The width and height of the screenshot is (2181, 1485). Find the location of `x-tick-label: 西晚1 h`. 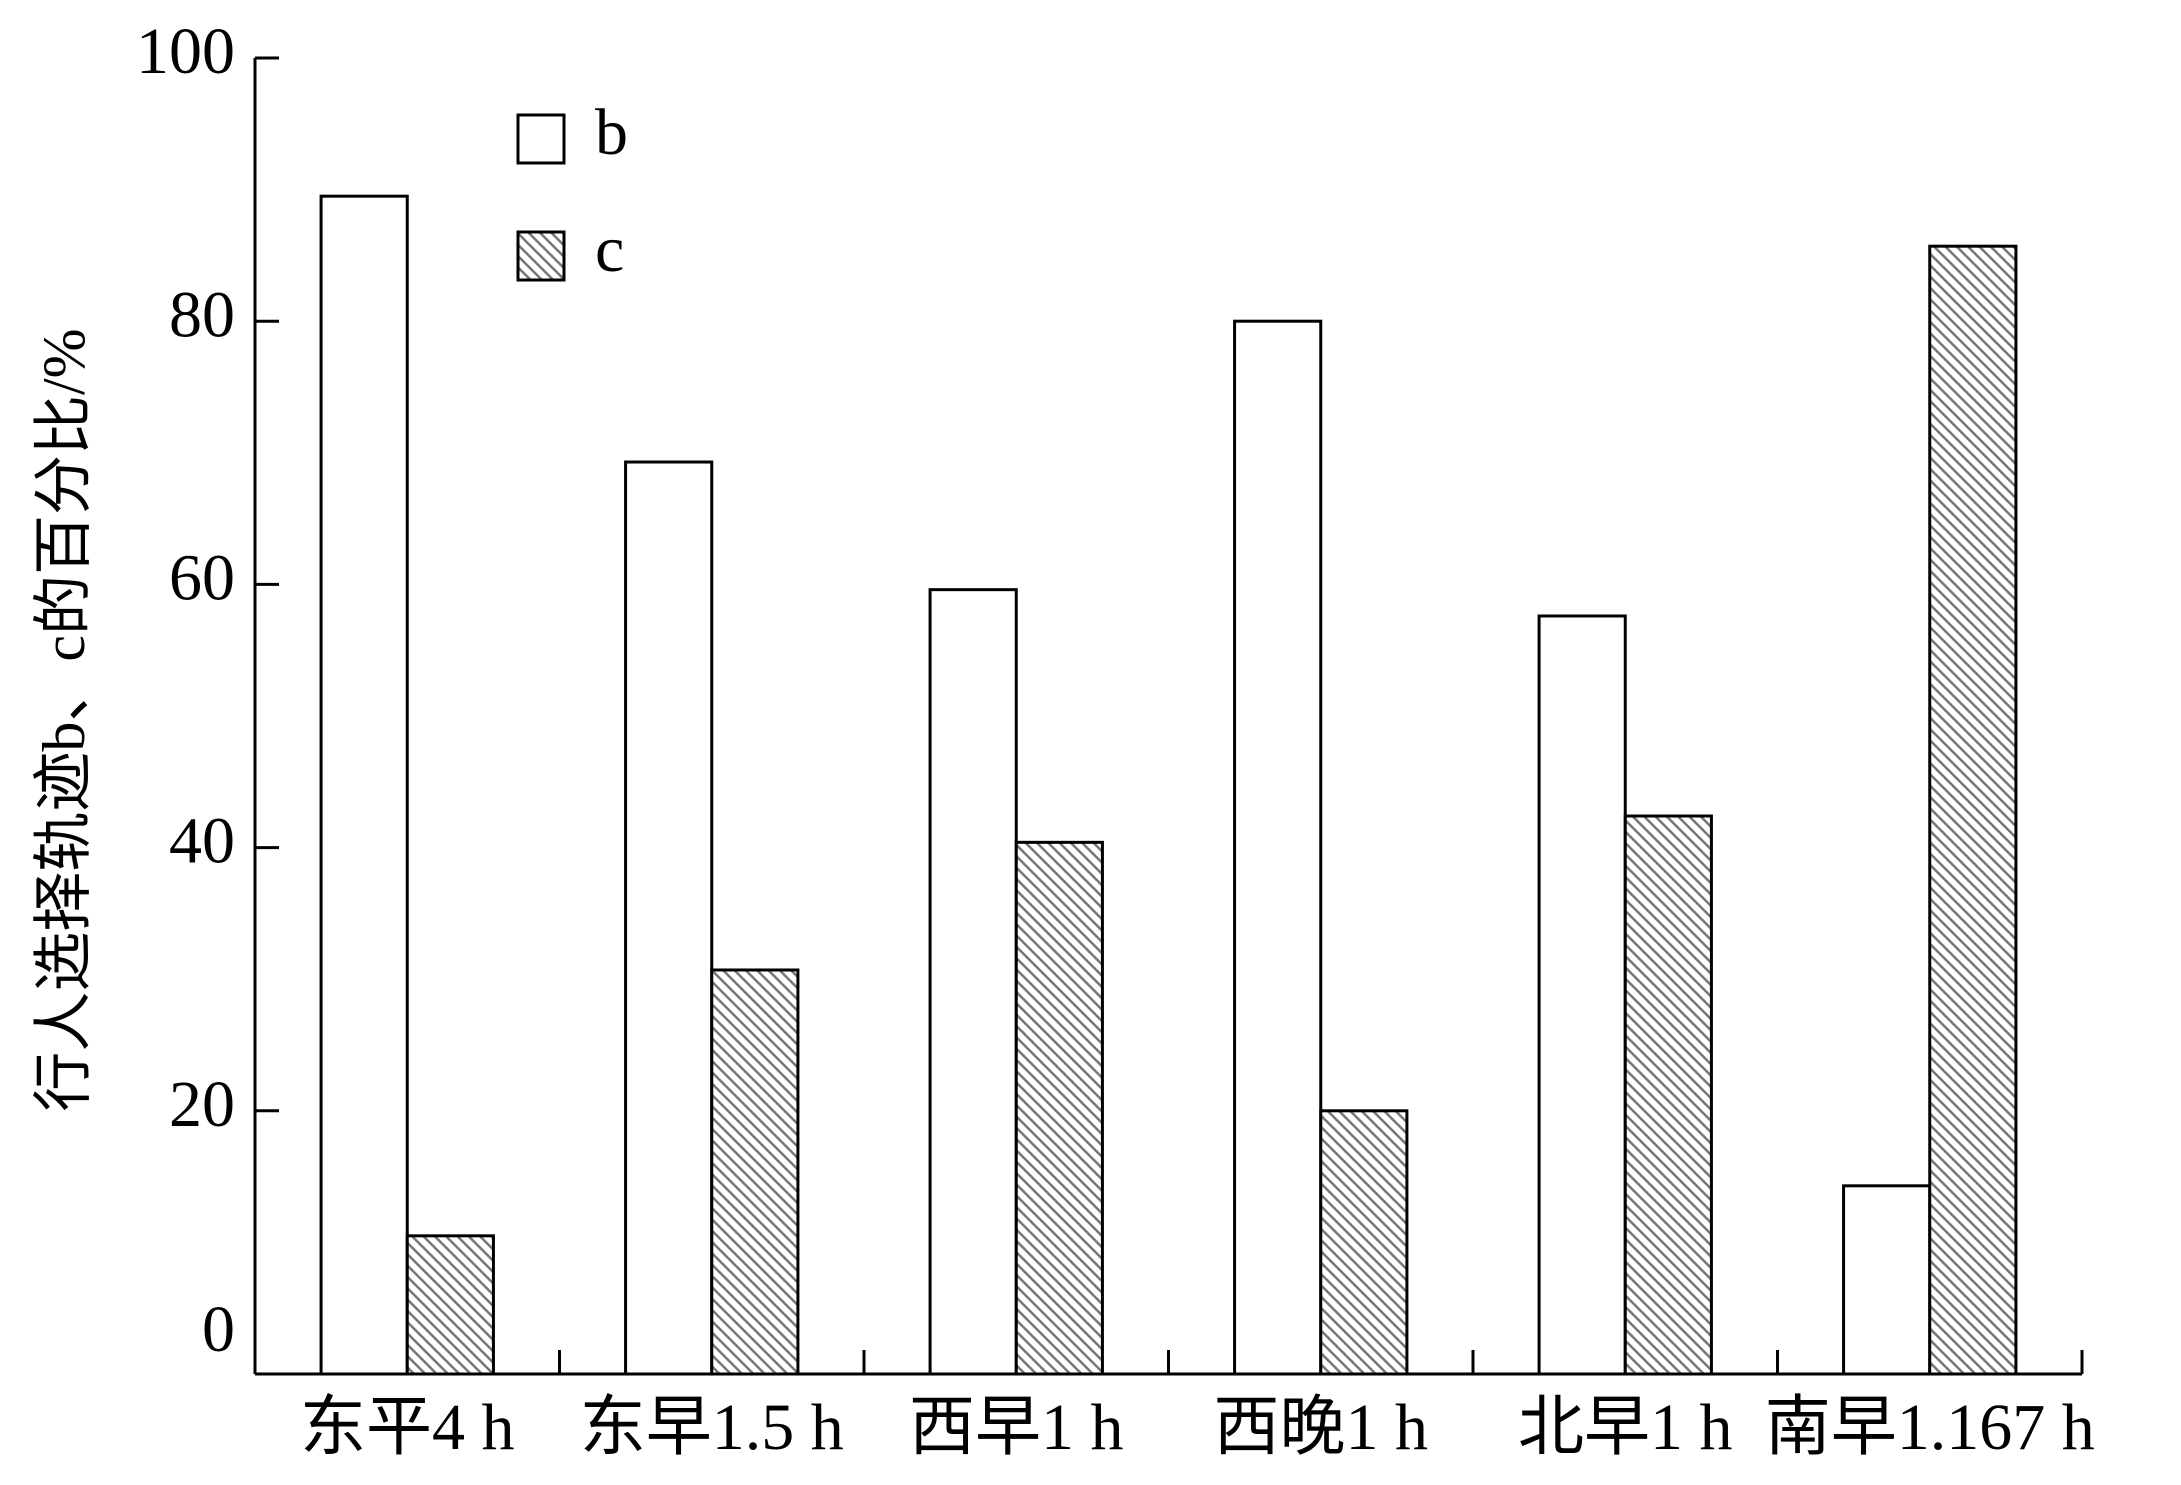

x-tick-label: 西晚1 h is located at coordinates (1321, 1427).